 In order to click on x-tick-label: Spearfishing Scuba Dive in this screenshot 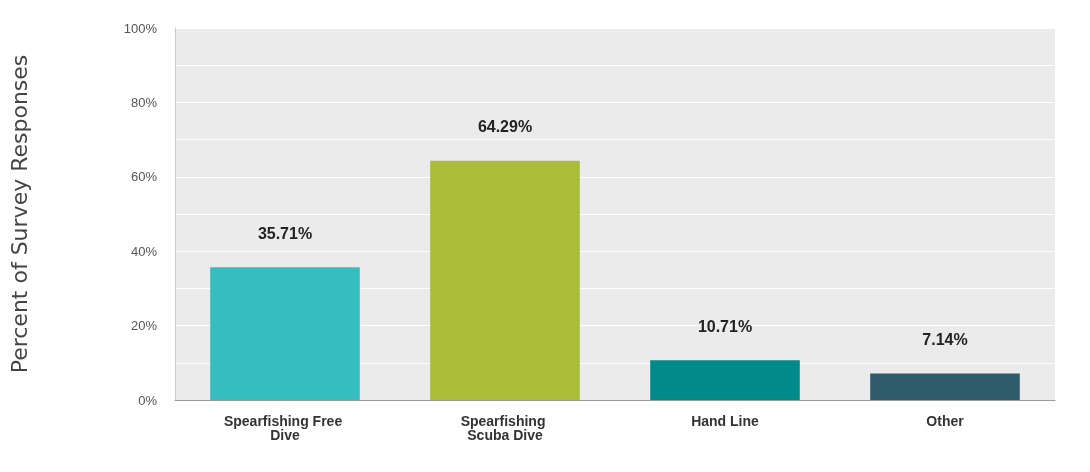, I will do `click(505, 428)`.